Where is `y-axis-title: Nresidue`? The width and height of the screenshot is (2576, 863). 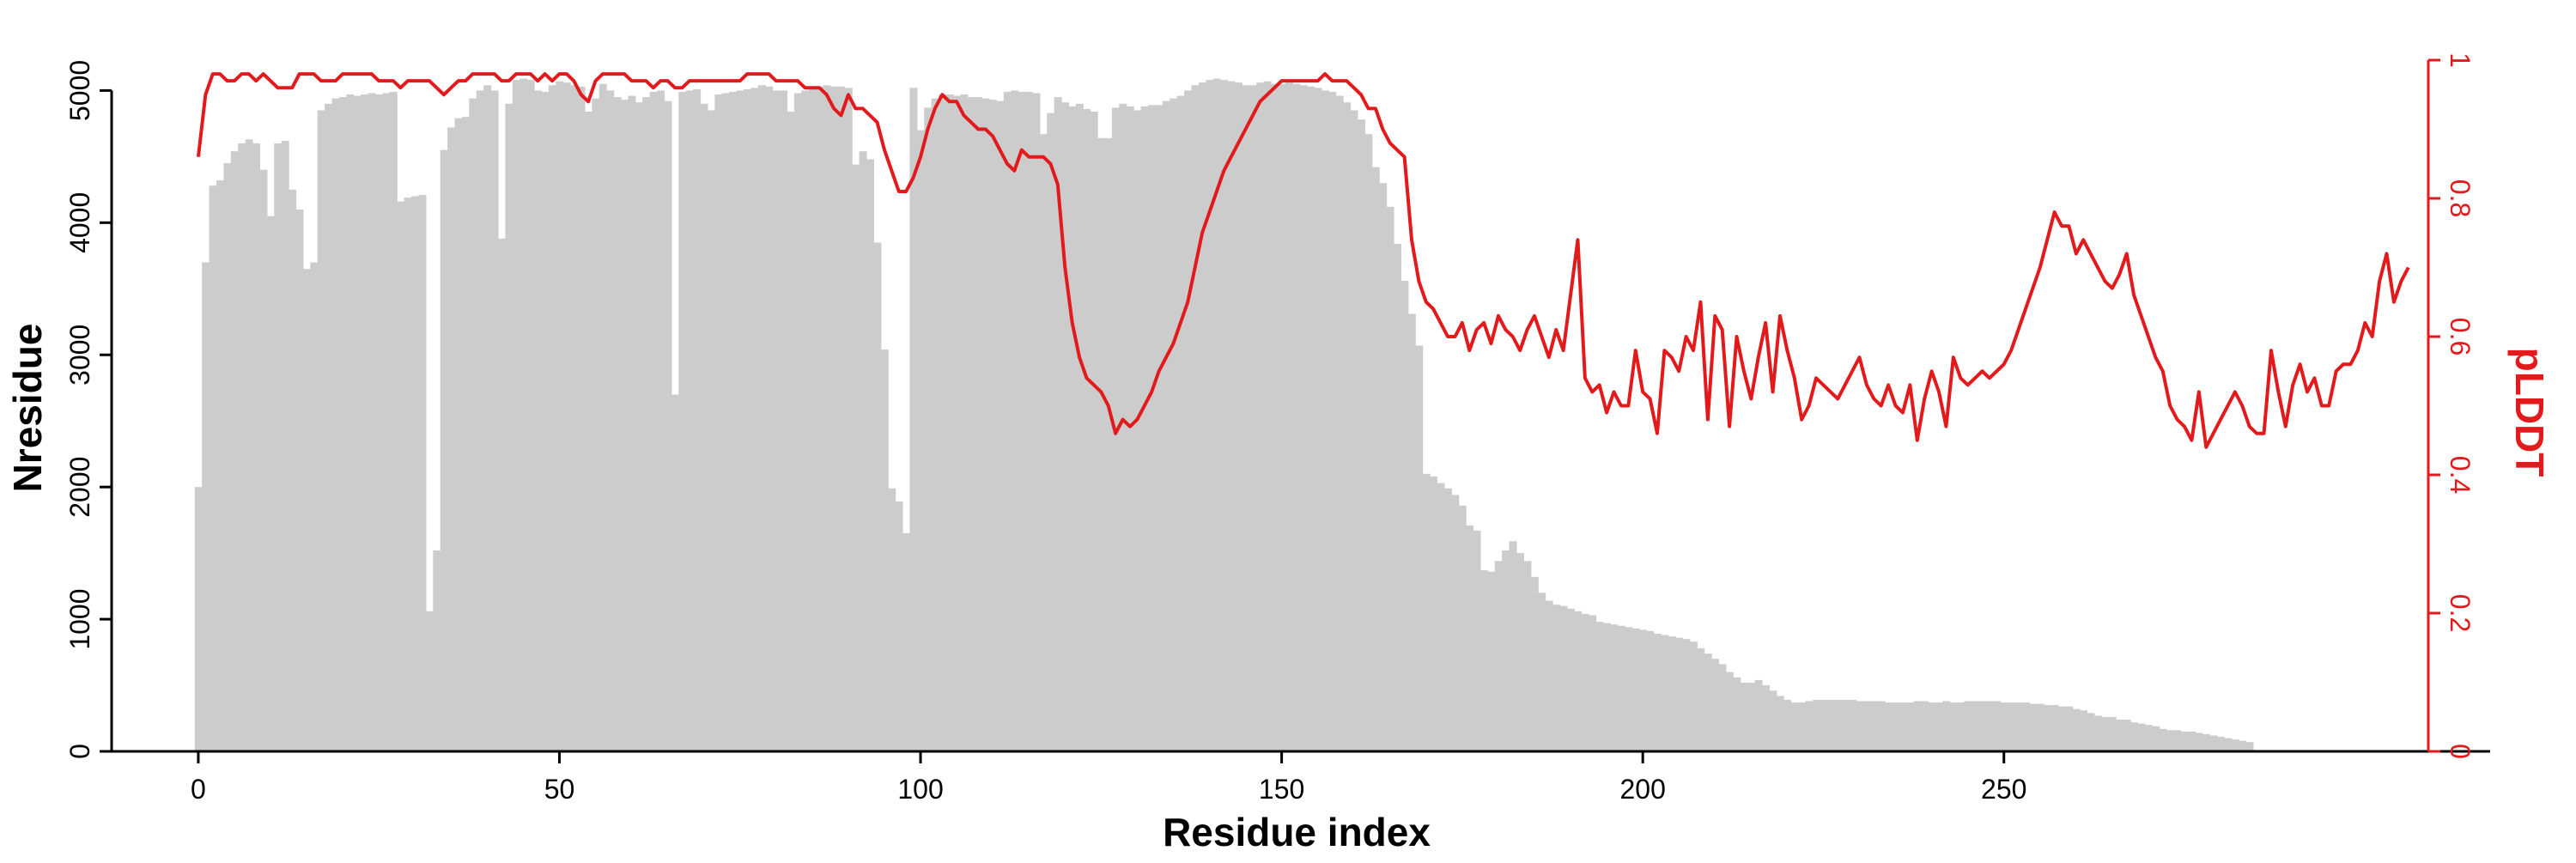
y-axis-title: Nresidue is located at coordinates (28, 409).